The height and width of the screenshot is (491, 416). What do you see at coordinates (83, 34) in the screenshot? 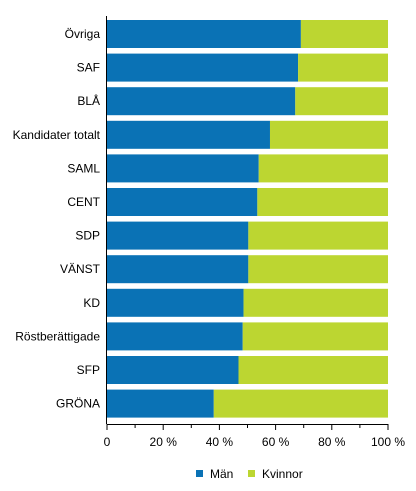
I see `category-label: Övriga` at bounding box center [83, 34].